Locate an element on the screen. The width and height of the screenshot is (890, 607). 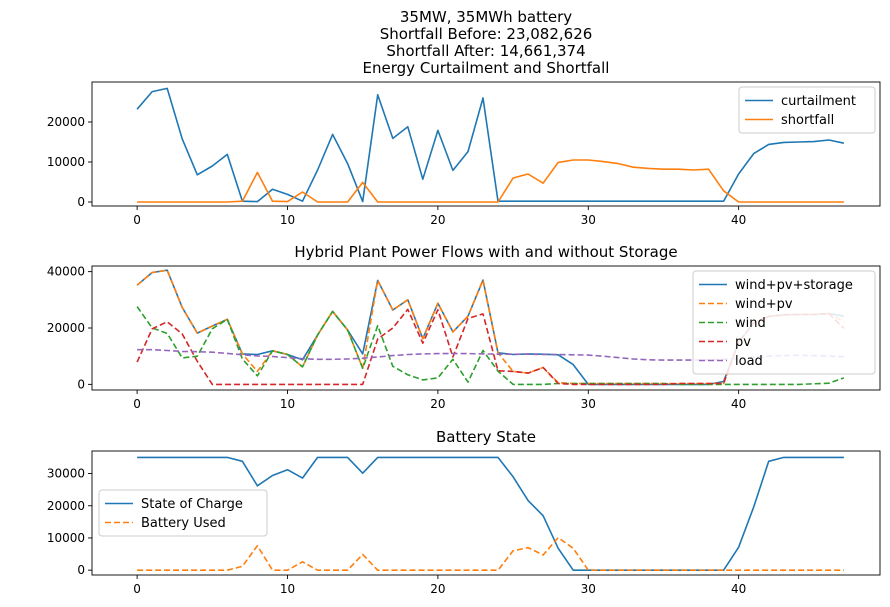
legend-label: shortfall is located at coordinates (807, 120).